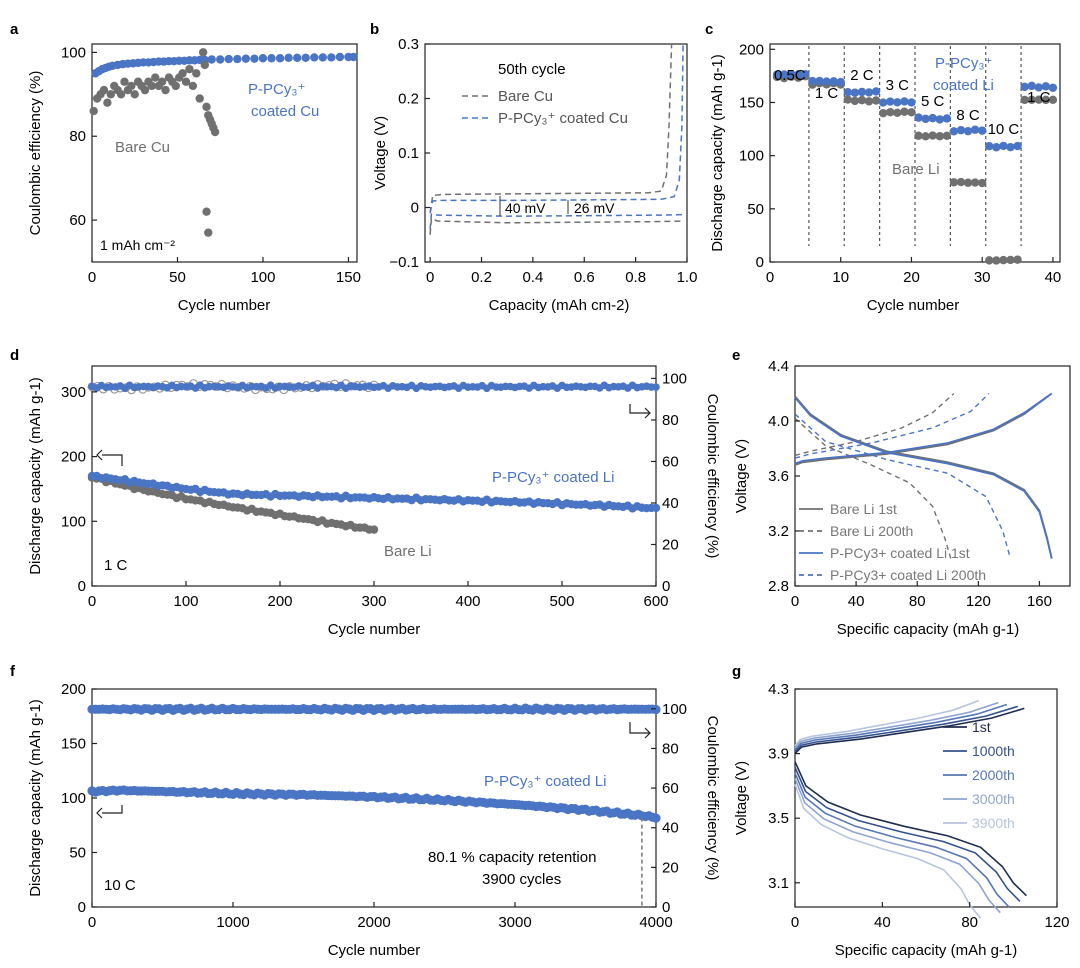 The width and height of the screenshot is (1080, 968). Describe the element at coordinates (543, 161) in the screenshot. I see `ticks-b: 0 0.2 0.4 0.6 0.8 1.0 −0.1 0 0.1 0.2 0.3` at that location.